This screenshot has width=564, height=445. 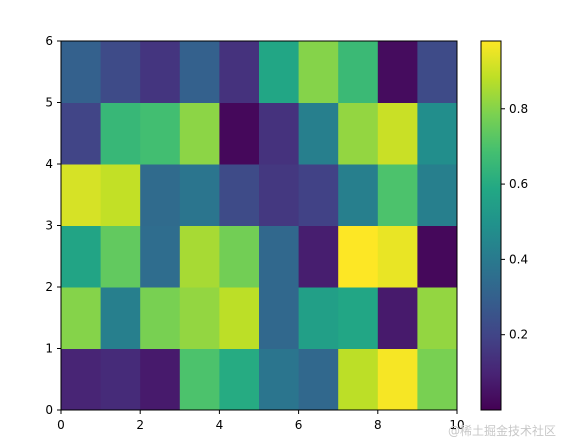 I want to click on y-tick-label: 0, so click(x=49, y=410).